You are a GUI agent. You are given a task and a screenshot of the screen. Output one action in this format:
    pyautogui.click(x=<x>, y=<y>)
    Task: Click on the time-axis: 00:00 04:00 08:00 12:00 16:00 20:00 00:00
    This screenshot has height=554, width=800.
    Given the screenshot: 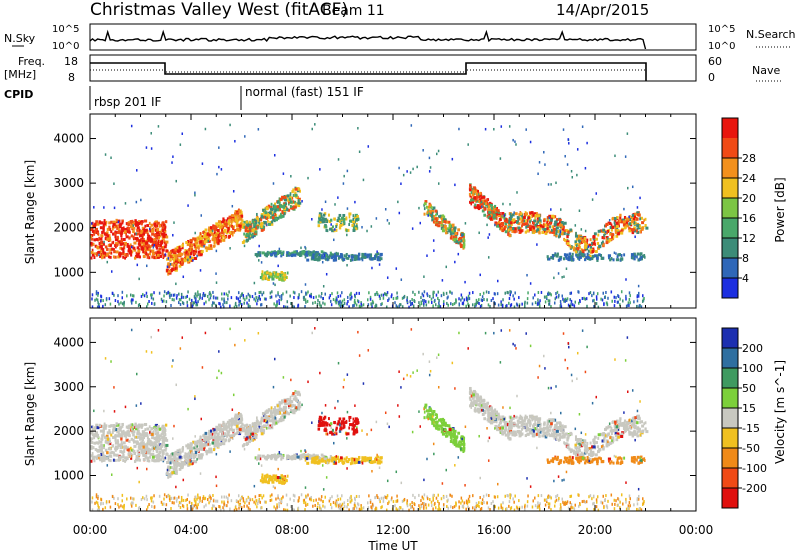 What is the action you would take?
    pyautogui.click(x=393, y=530)
    